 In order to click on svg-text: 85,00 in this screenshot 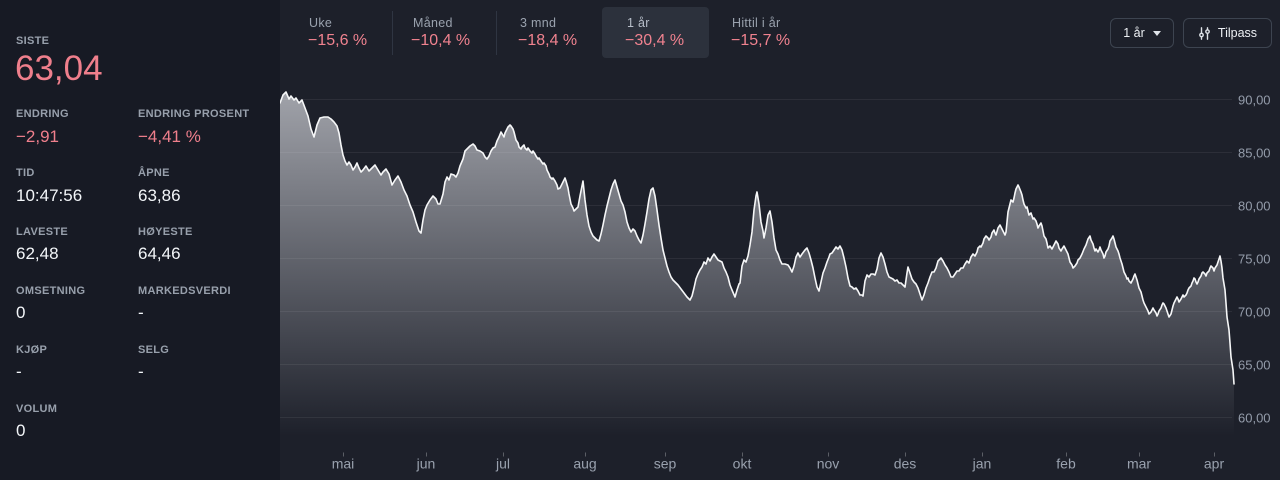, I will do `click(1254, 153)`.